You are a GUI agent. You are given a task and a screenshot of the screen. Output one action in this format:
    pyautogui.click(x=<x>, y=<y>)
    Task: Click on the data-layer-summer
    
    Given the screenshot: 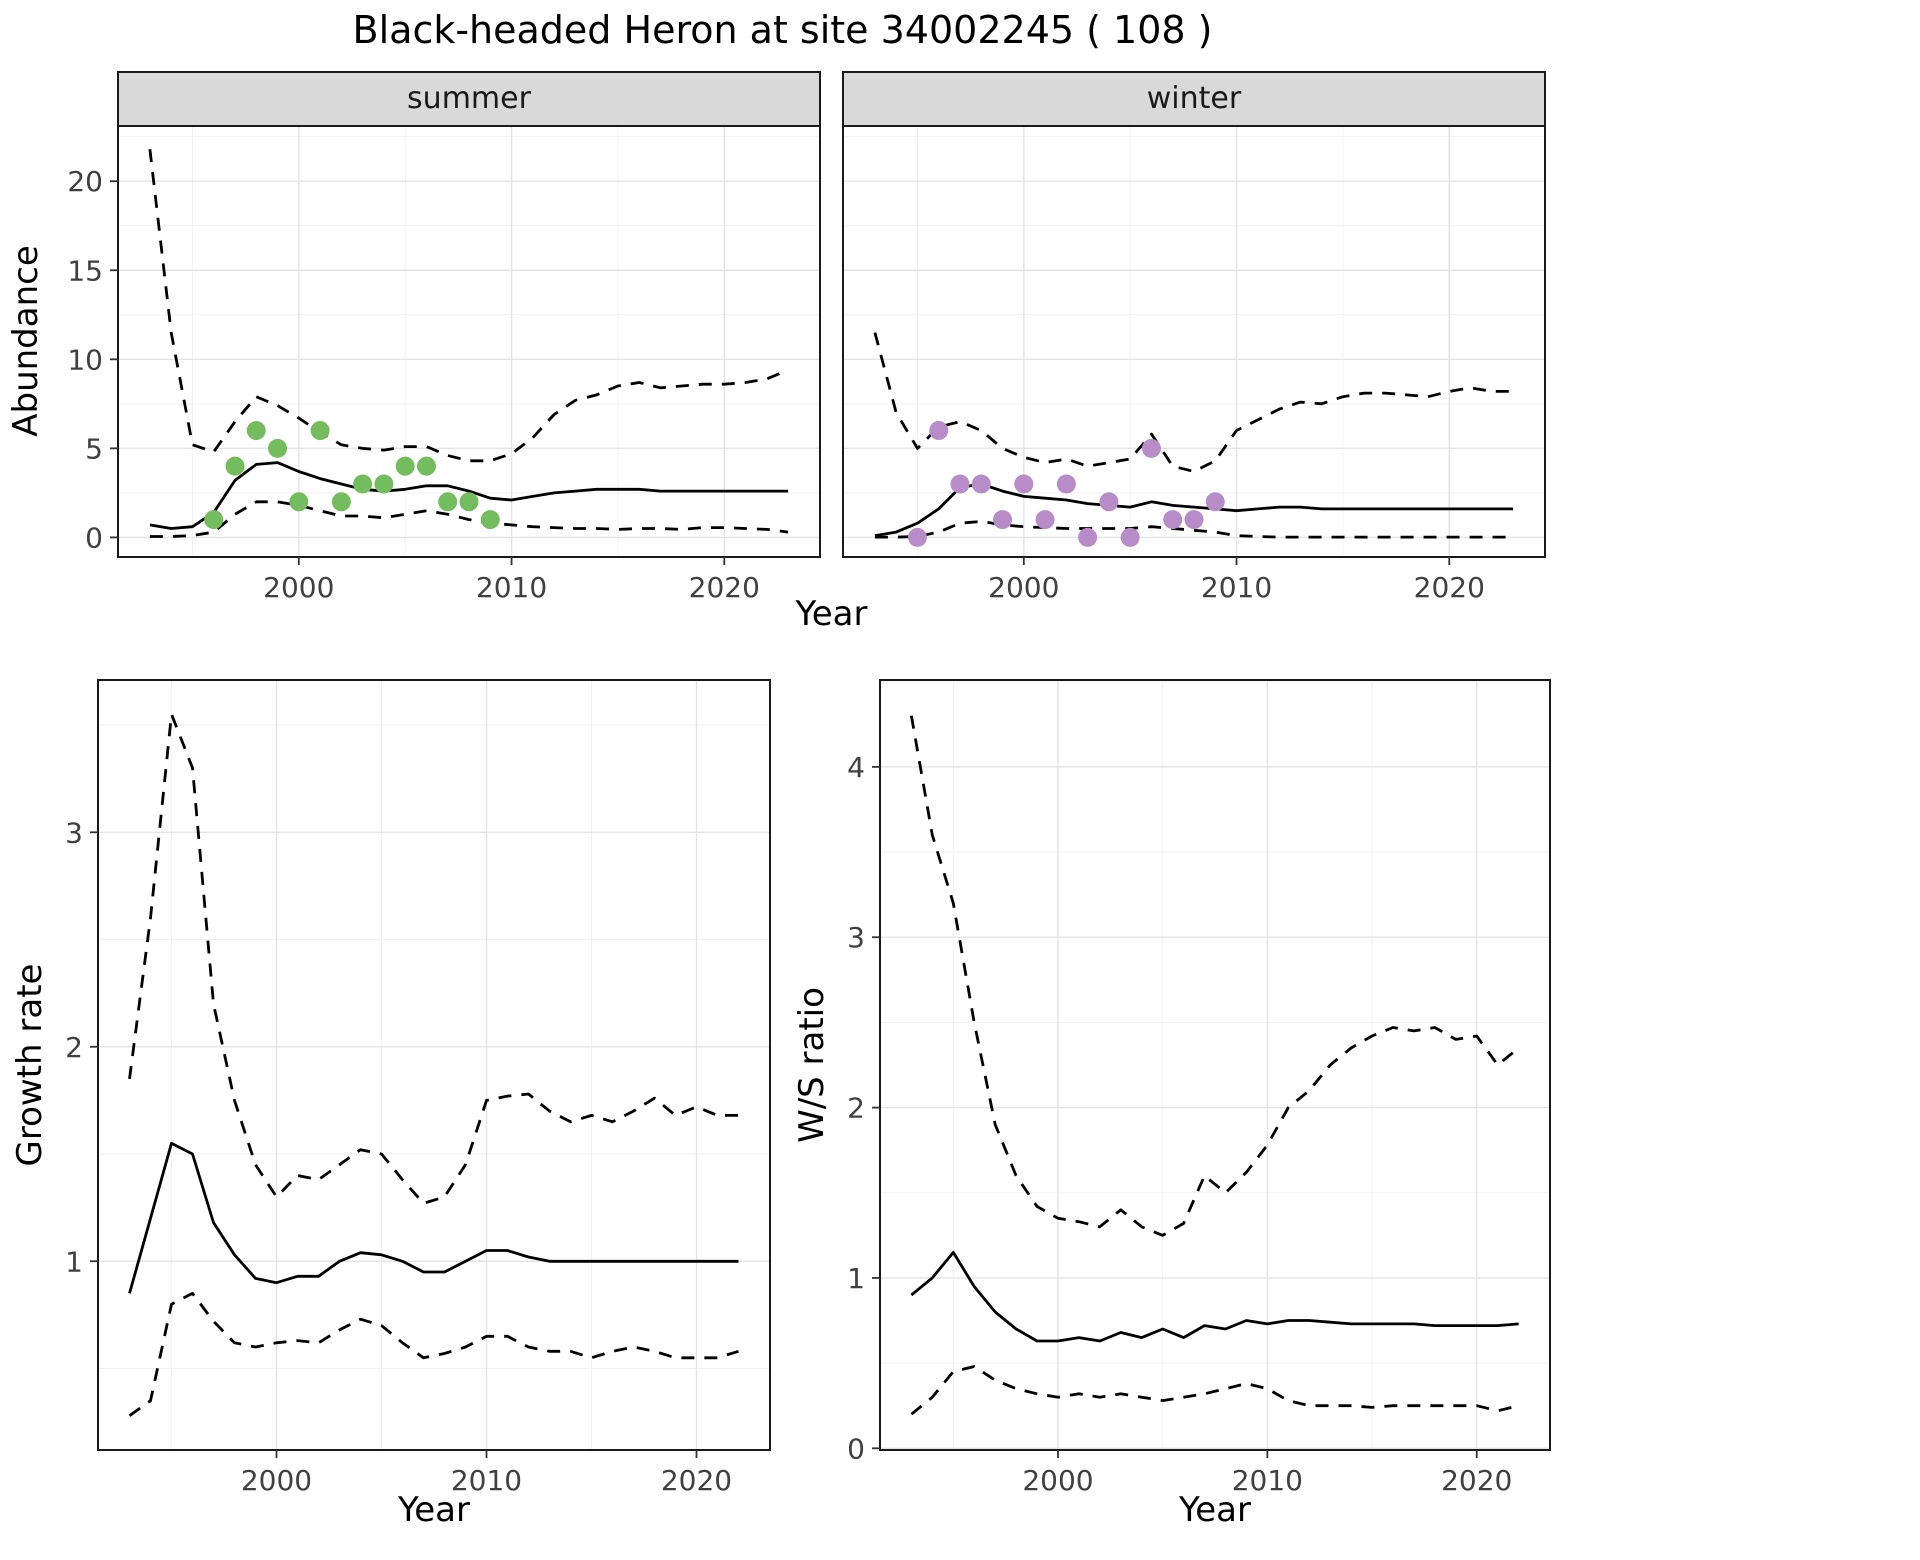 What is the action you would take?
    pyautogui.click(x=468, y=343)
    